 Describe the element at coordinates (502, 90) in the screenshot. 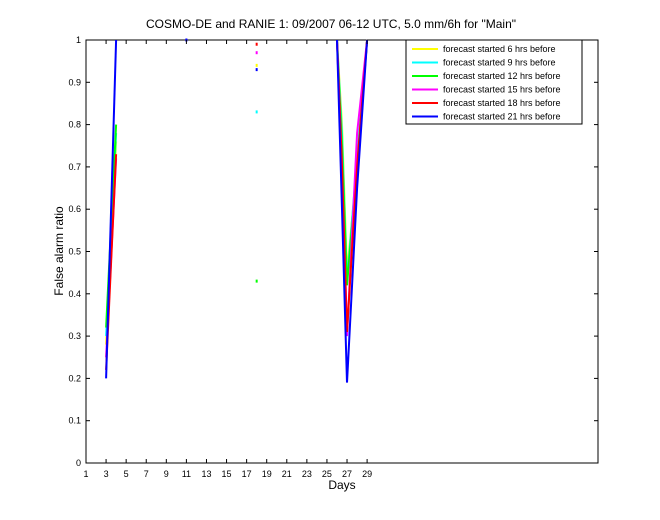

I see `legend-entry-label: forecast started 15 hrs before` at that location.